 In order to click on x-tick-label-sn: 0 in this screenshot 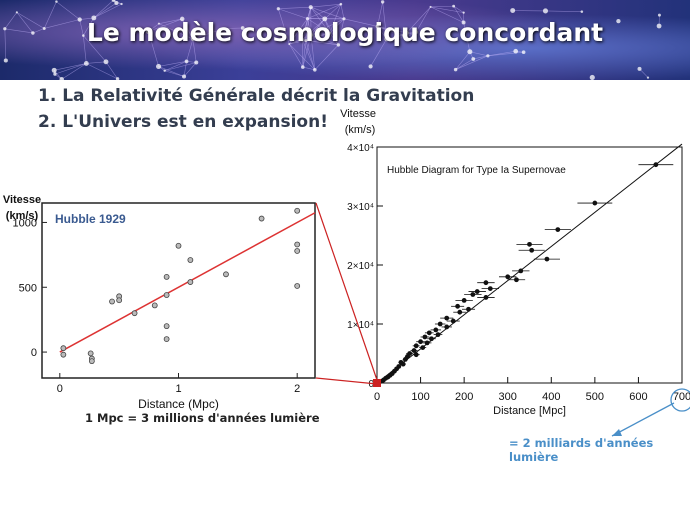, I will do `click(377, 397)`.